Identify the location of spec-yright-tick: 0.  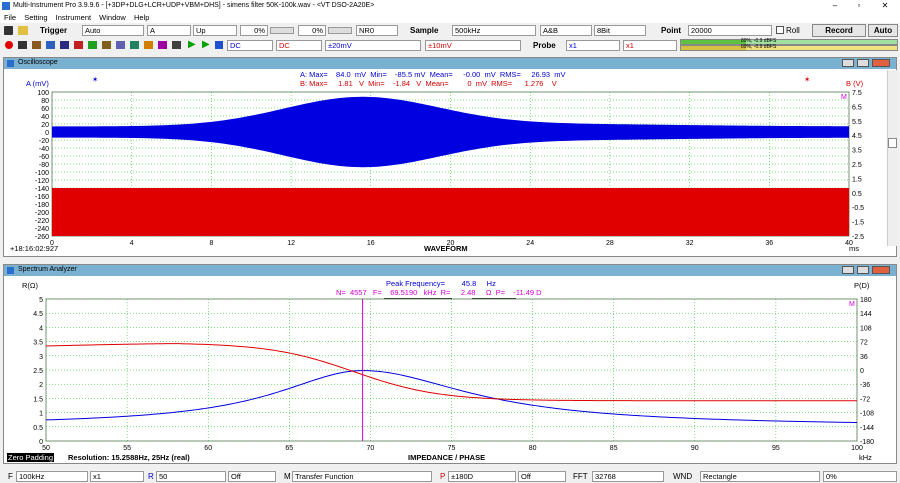
(862, 371).